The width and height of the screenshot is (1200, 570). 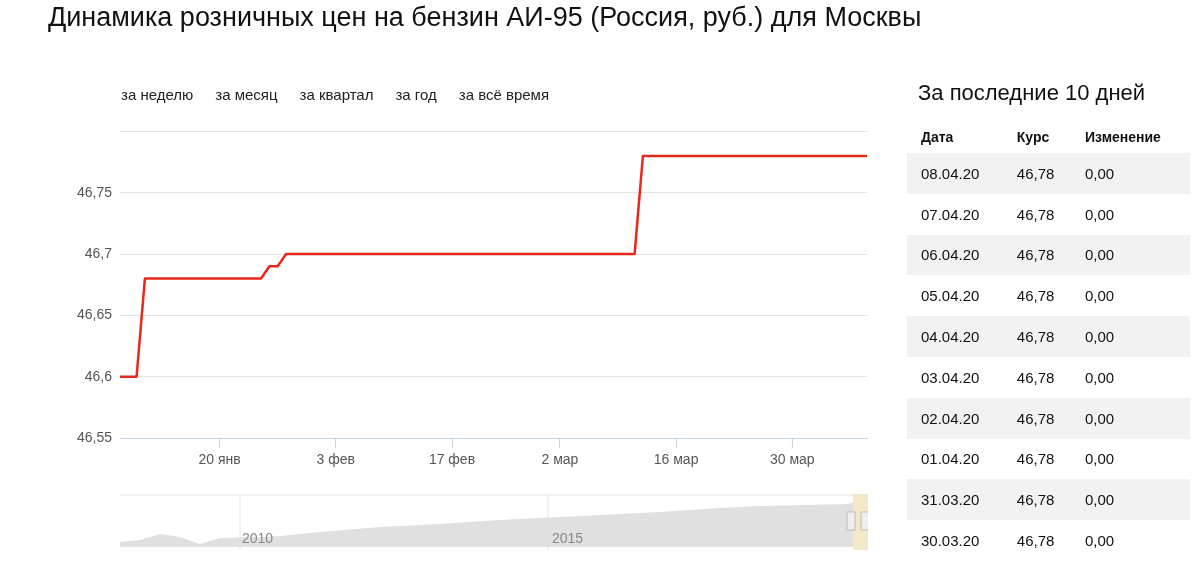 I want to click on category-label: 05.04.20, so click(x=950, y=296).